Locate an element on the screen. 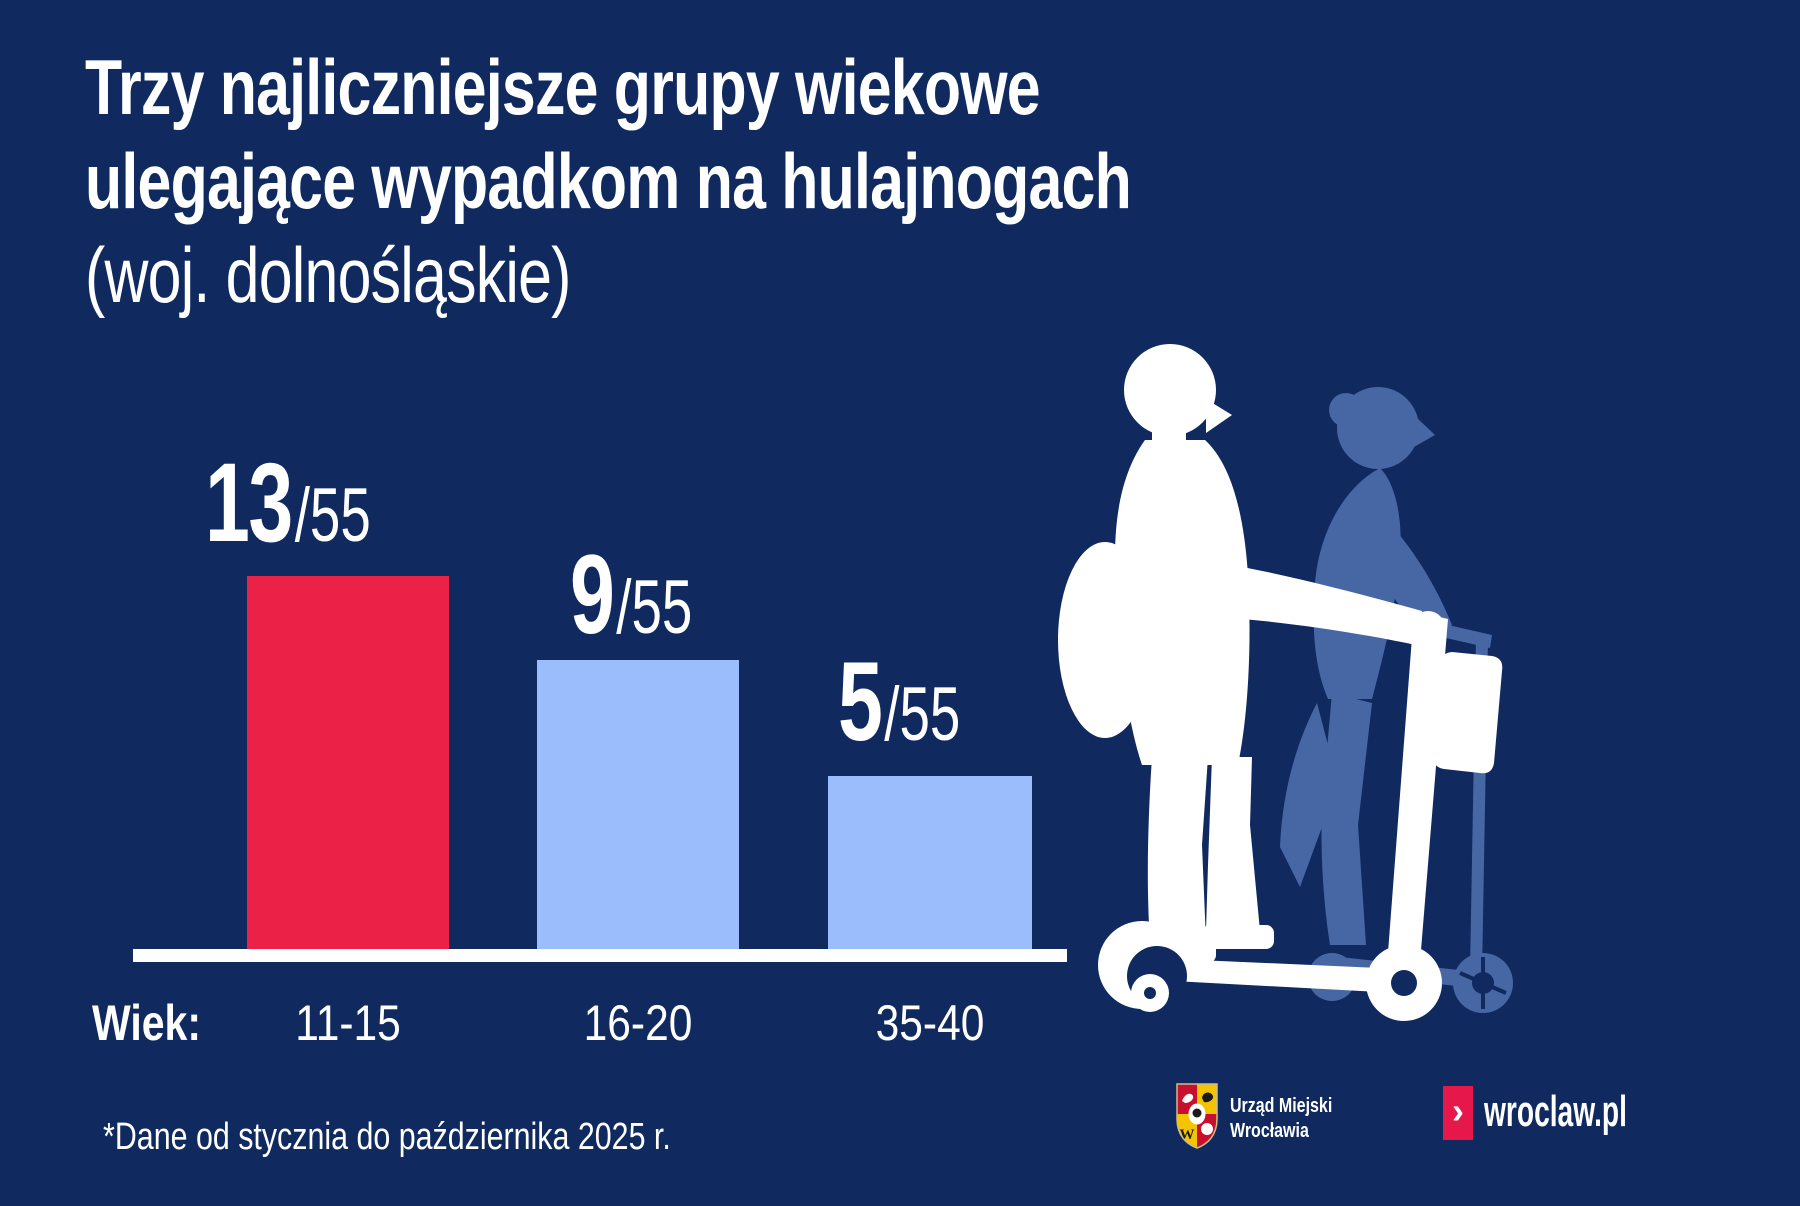 This screenshot has width=1800, height=1206. cityhall-wordmark: Urząd Miejski Wrocławia is located at coordinates (1281, 1119).